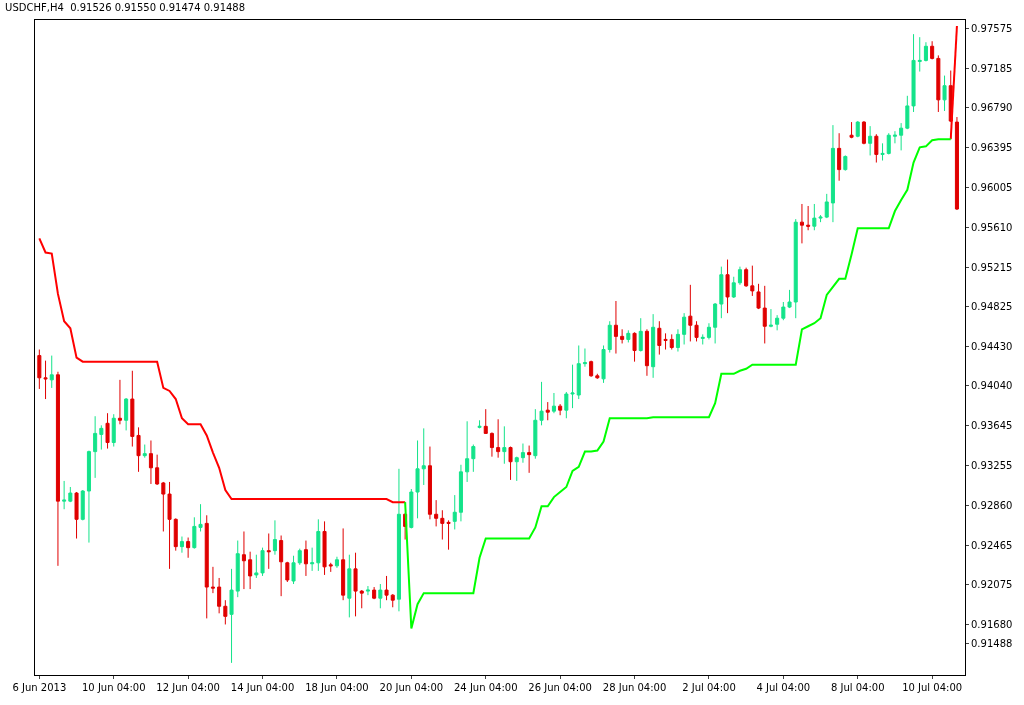  What do you see at coordinates (992, 545) in the screenshot?
I see `y-tick-label: 0.92465` at bounding box center [992, 545].